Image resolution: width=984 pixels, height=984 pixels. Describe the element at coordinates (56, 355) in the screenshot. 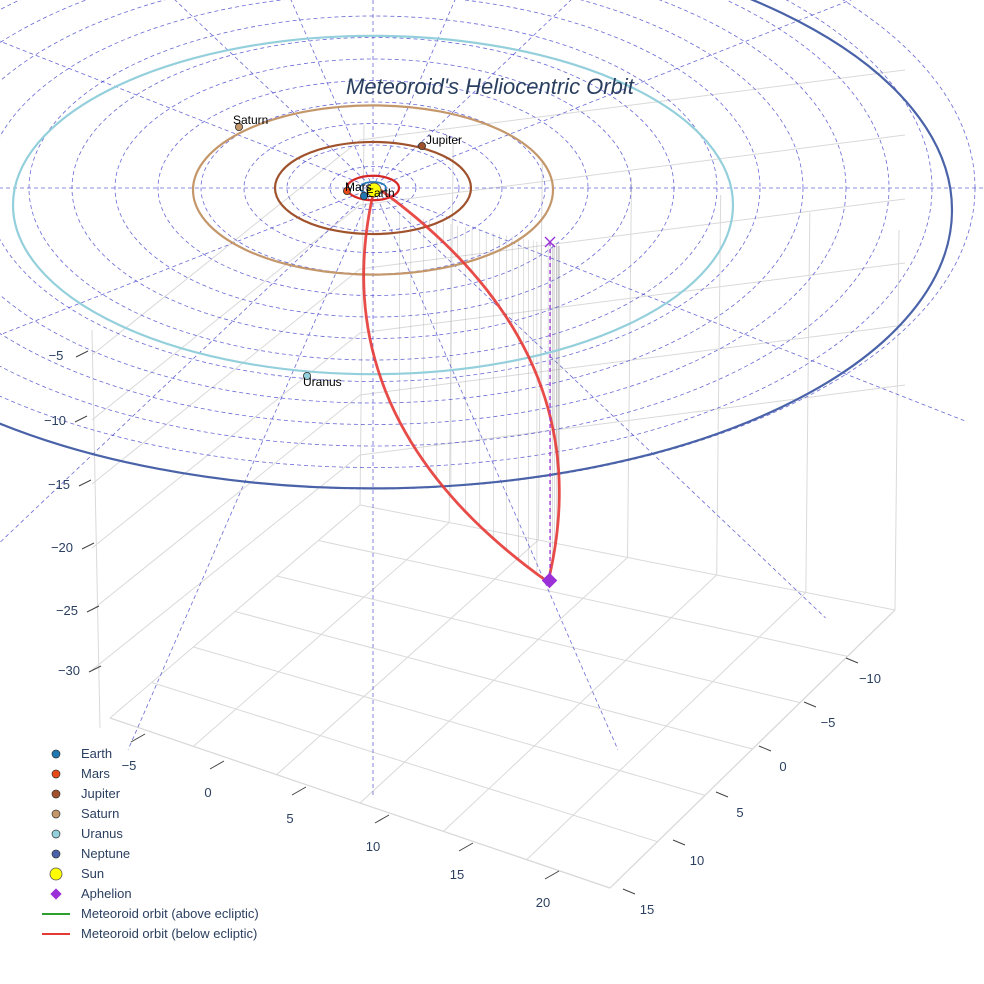

I see `z-tick-label: −5` at that location.